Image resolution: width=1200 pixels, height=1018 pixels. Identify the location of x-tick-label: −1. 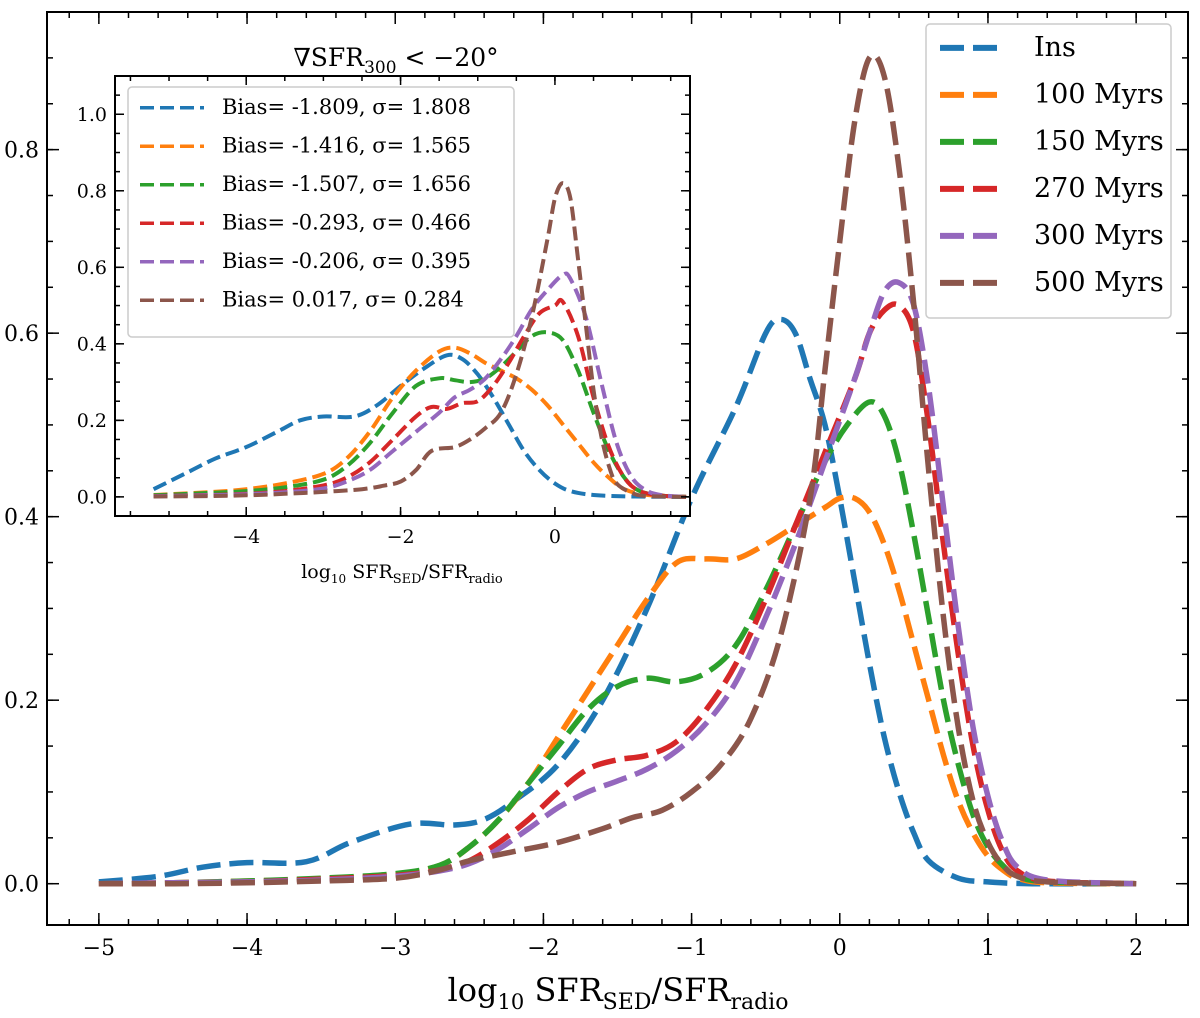
(691, 948).